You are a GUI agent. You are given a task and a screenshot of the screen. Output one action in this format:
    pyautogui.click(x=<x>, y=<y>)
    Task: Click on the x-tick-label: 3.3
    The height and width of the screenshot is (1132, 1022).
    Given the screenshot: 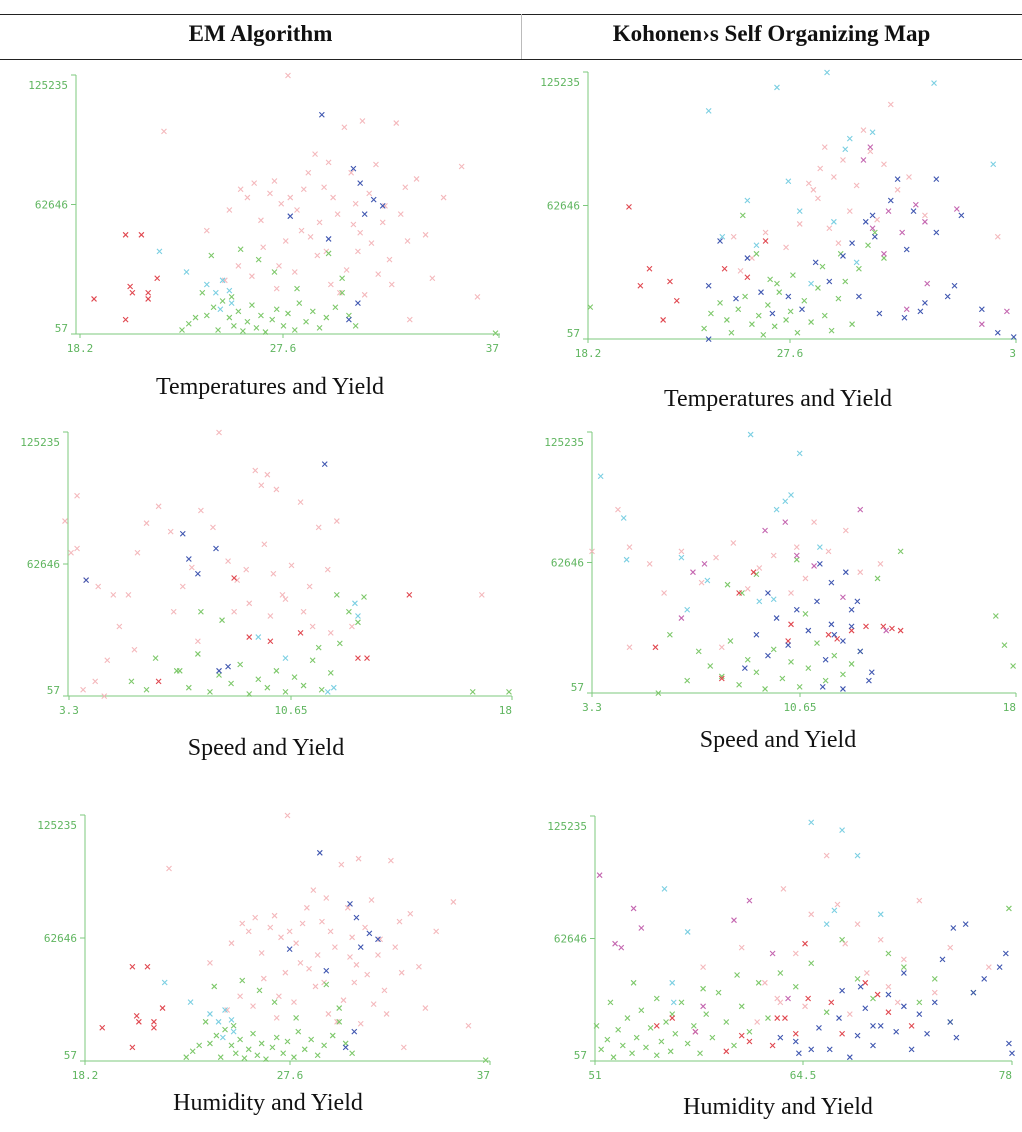 What is the action you would take?
    pyautogui.click(x=69, y=710)
    